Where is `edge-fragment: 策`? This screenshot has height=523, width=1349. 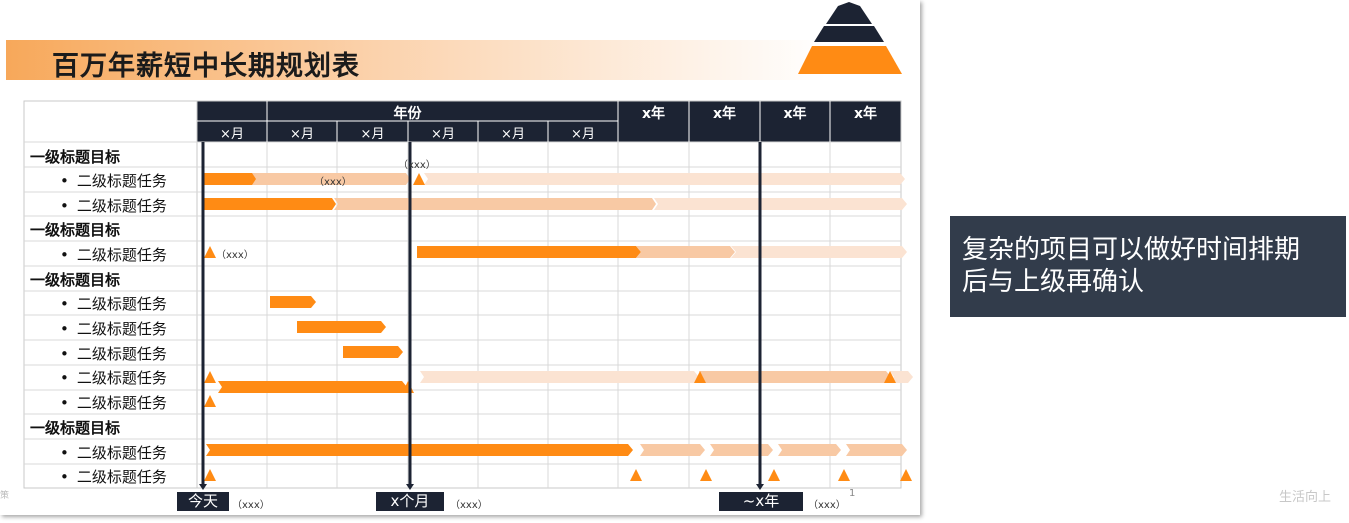 edge-fragment: 策 is located at coordinates (5, 496).